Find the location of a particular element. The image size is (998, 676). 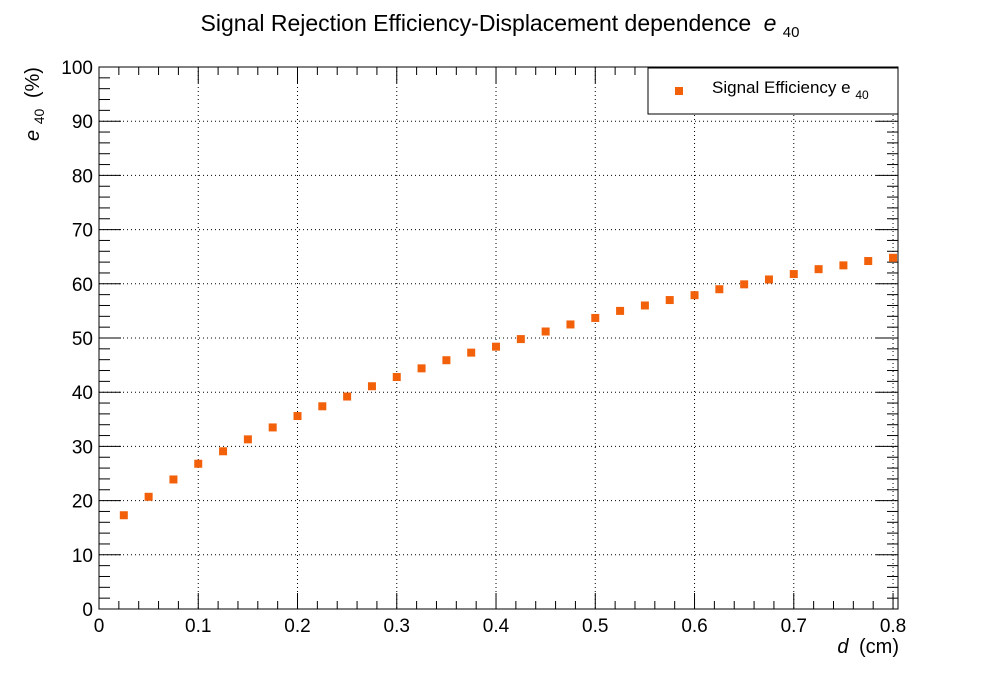

y-tick-label: 70 is located at coordinates (82, 231).